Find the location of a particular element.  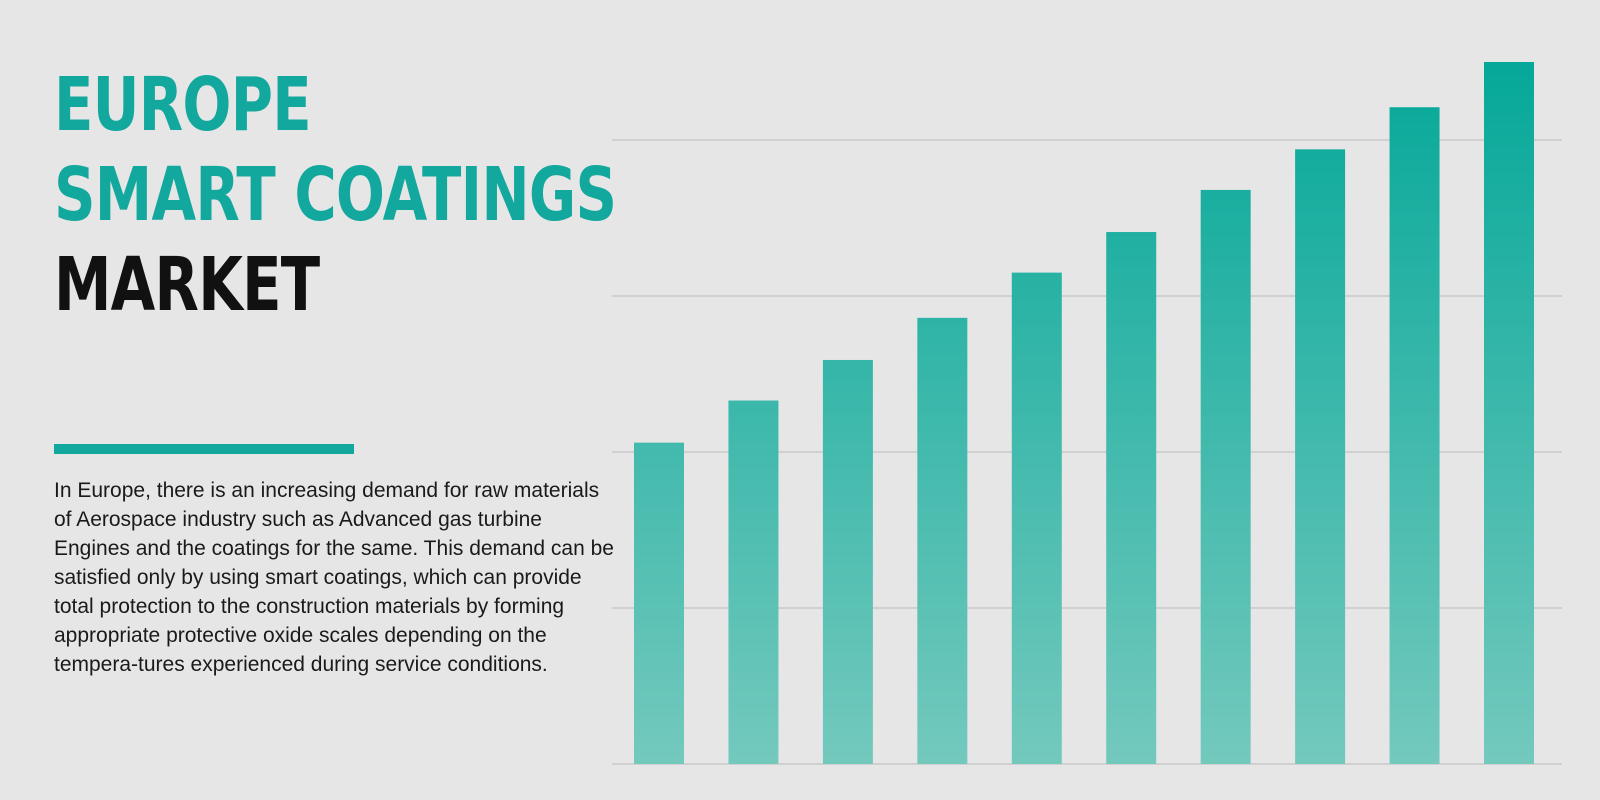

title-line-1: EUROPE is located at coordinates (183, 105).